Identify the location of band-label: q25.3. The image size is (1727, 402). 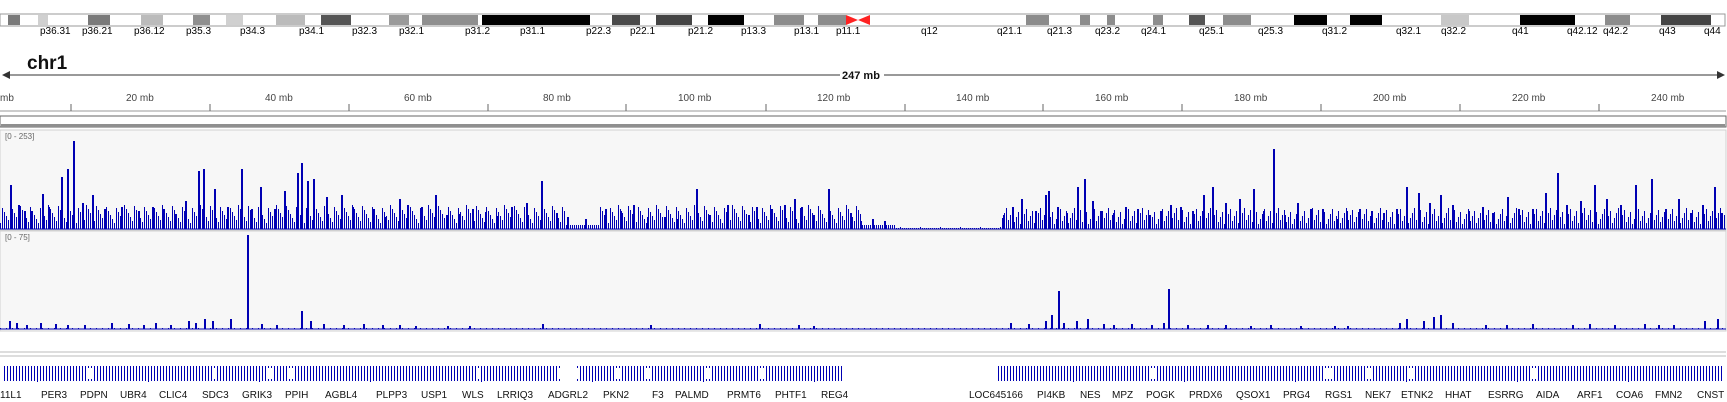
(1270, 31).